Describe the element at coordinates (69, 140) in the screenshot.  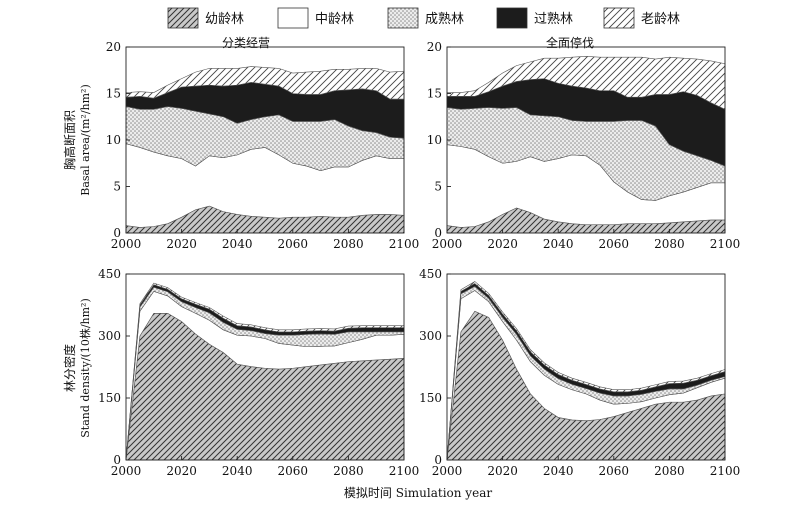
I see `ylabel-basal-area-cn: 胸高断面积` at that location.